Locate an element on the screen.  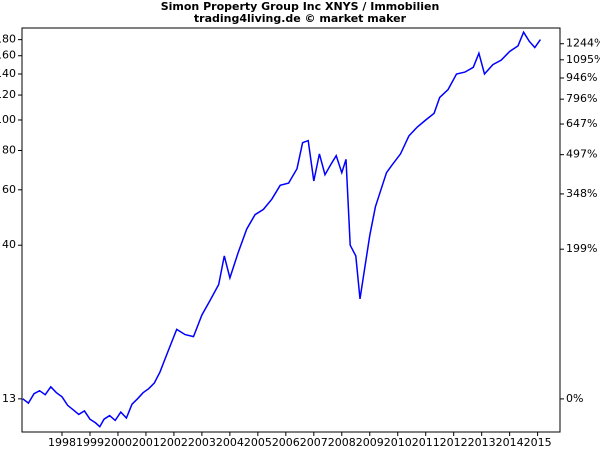
x-tick-label: 2000 is located at coordinates (118, 442).